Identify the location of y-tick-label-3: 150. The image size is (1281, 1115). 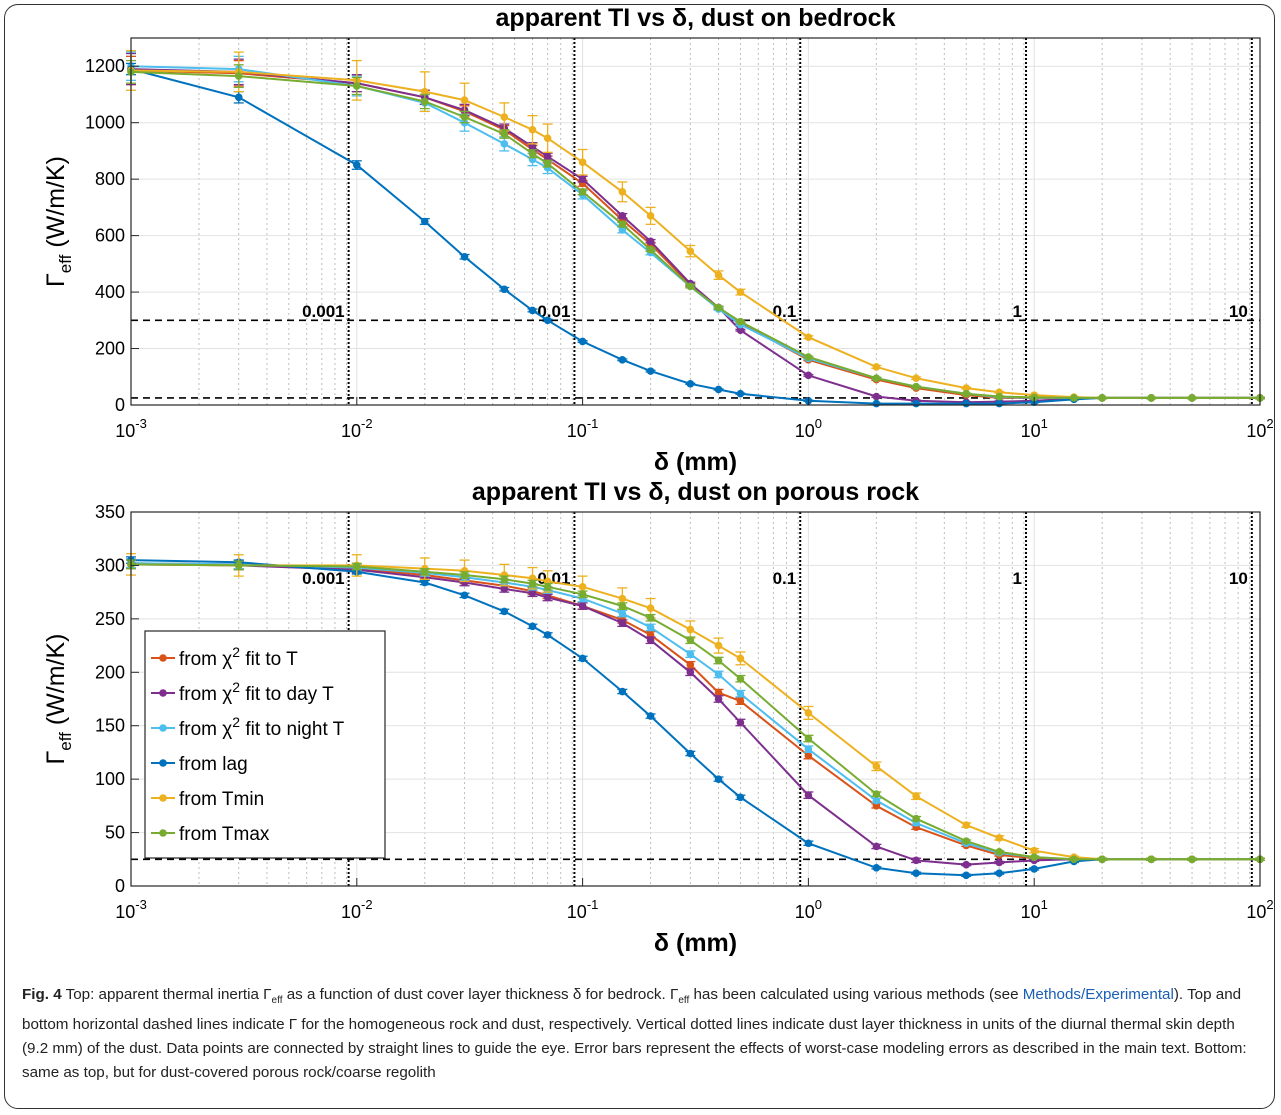
(110, 726).